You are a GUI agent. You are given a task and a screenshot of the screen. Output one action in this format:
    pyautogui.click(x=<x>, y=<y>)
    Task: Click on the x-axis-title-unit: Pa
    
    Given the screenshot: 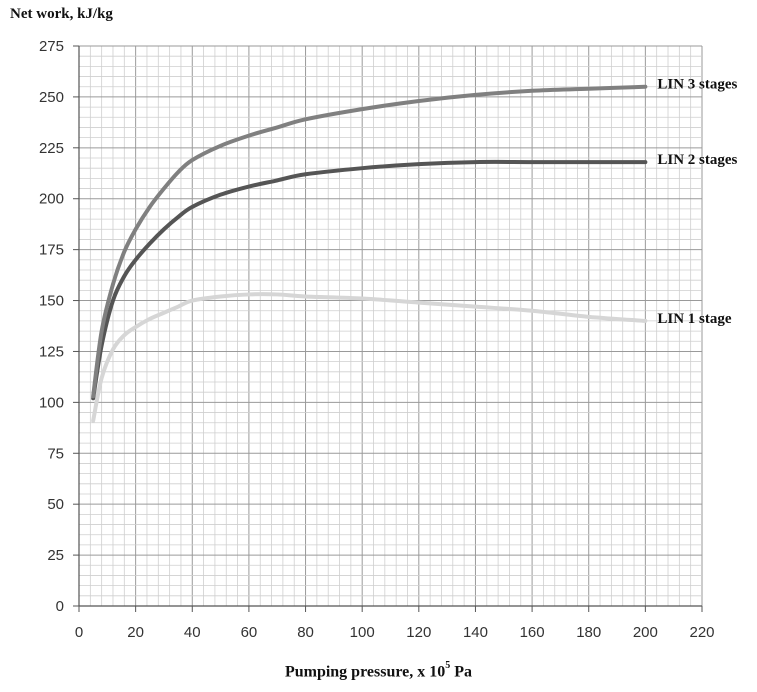 What is the action you would take?
    pyautogui.click(x=463, y=672)
    